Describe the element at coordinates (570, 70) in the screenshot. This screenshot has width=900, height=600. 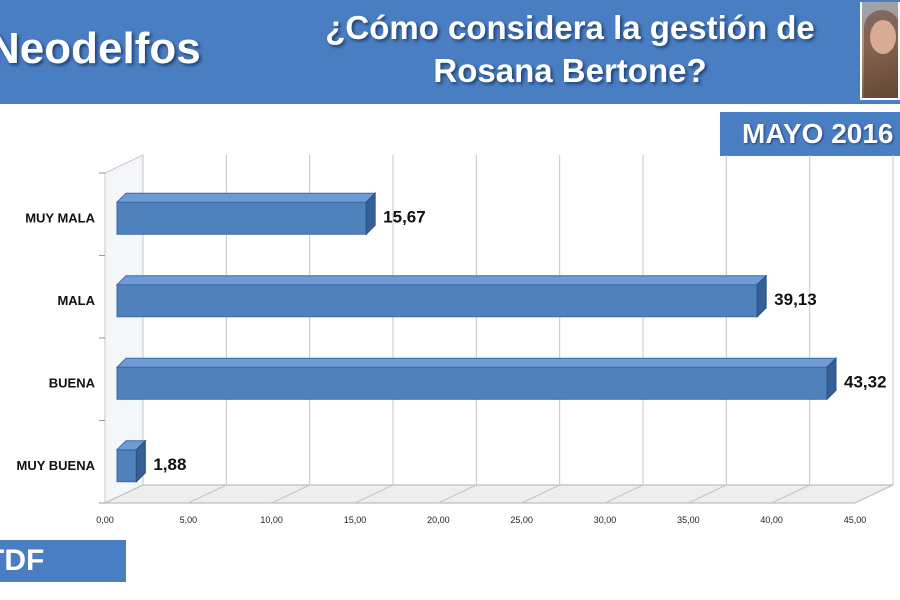
I see `survey-question-line-2: Rosana Bertone?` at that location.